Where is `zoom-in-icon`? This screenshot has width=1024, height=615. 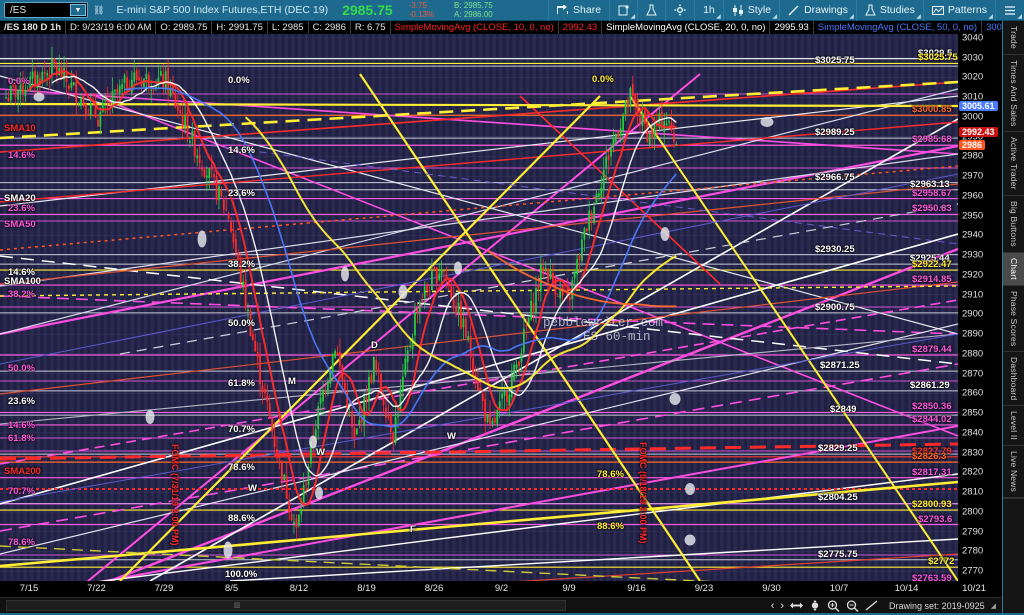
zoom-in-icon is located at coordinates (833, 605).